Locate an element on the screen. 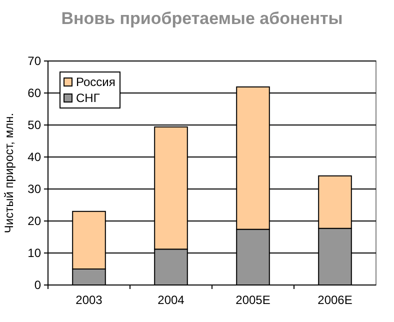 This screenshot has width=394, height=322. x-tick-label: 2004 is located at coordinates (171, 300).